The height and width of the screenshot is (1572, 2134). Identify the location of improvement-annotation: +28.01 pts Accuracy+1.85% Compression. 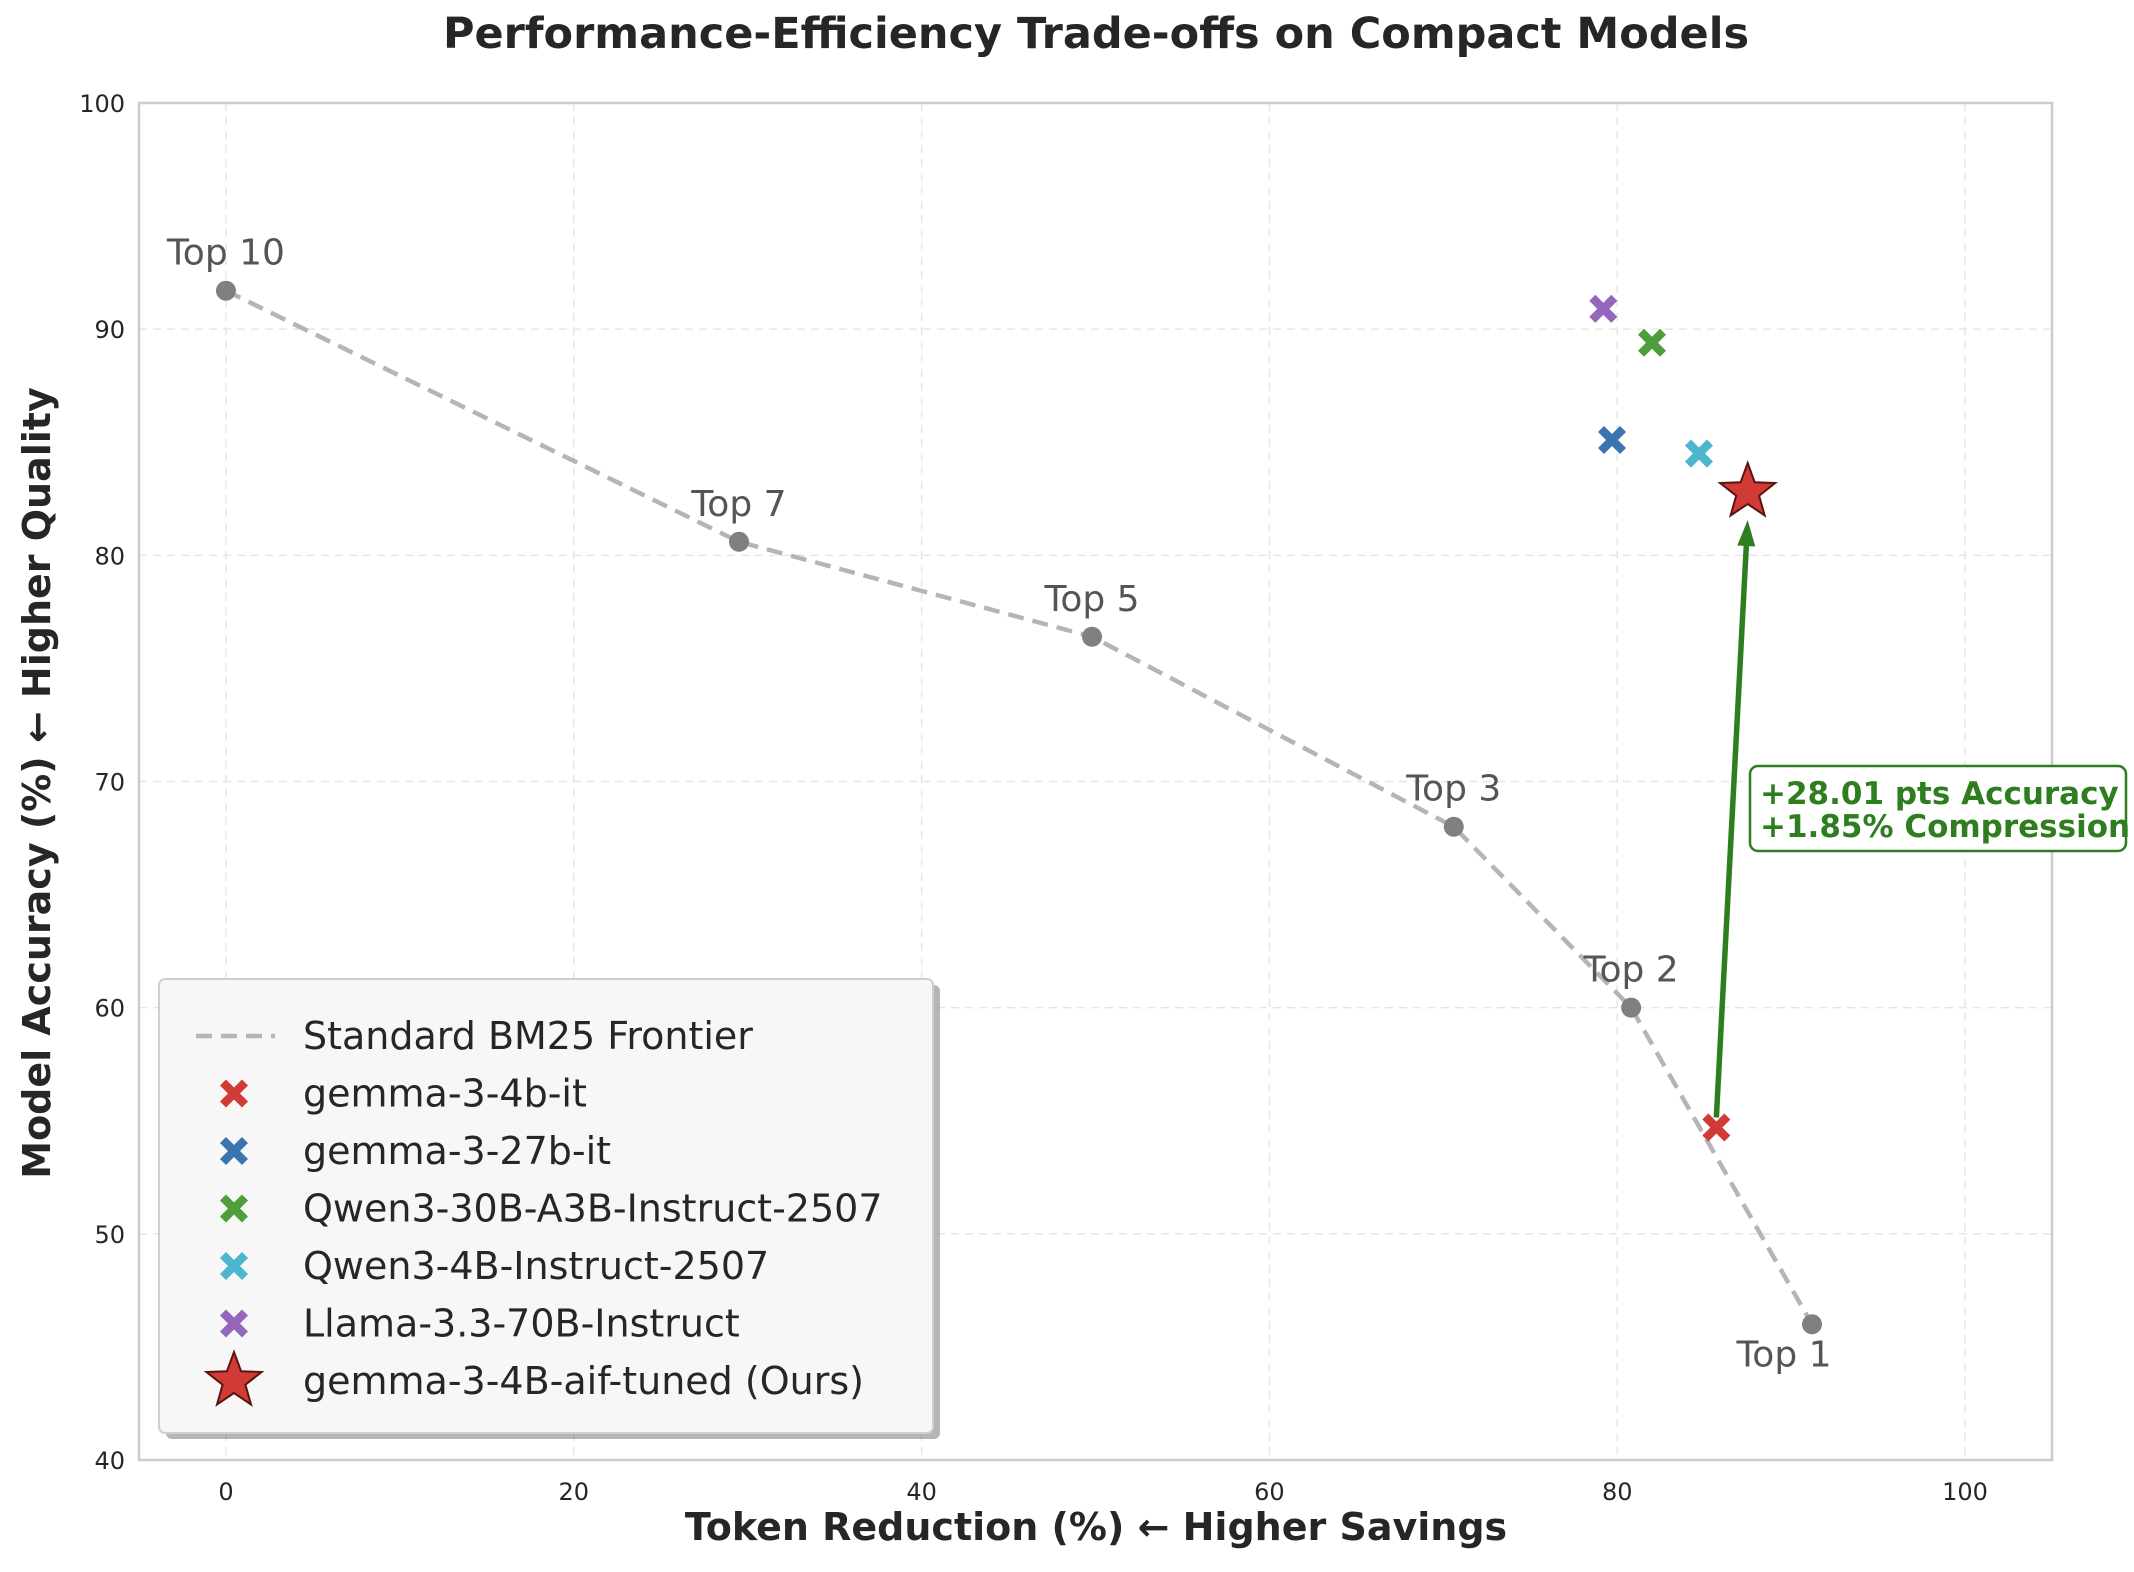
(1921, 819).